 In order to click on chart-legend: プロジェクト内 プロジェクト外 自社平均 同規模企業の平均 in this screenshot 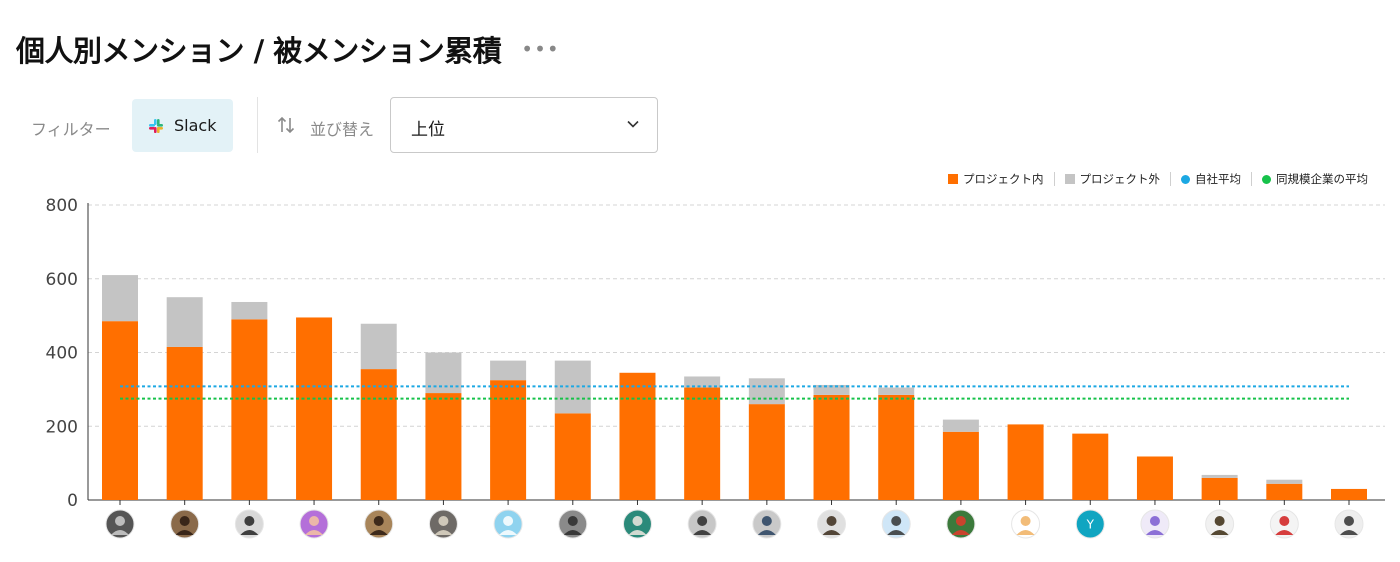, I will do `click(1158, 179)`.